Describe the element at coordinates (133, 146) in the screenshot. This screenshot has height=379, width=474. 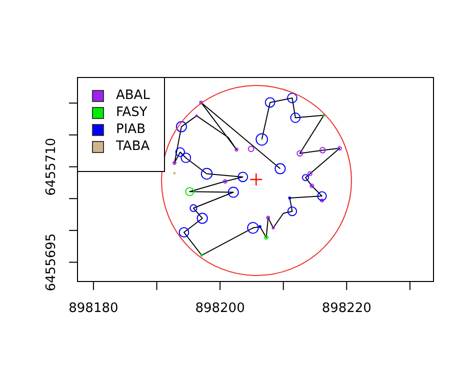
I see `legend-label: TABA` at that location.